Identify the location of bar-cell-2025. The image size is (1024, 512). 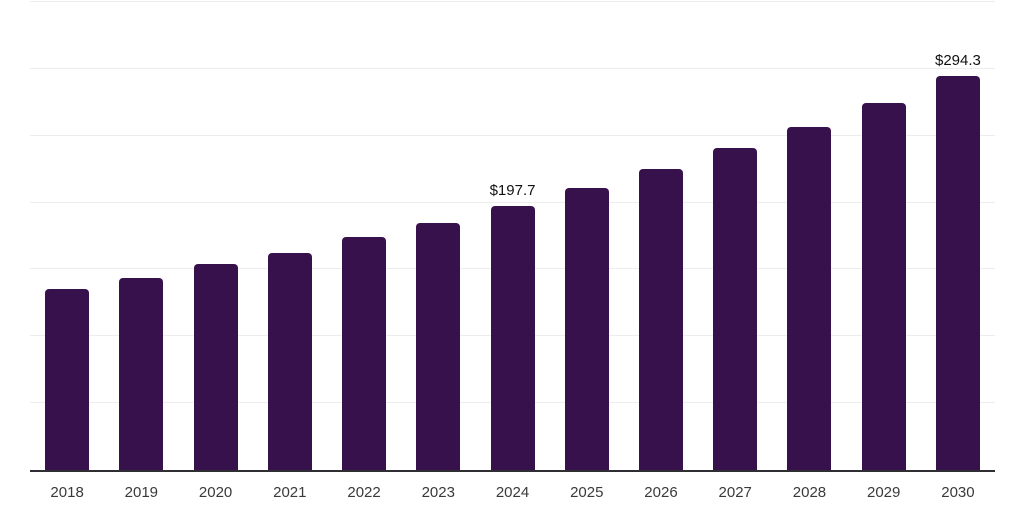
(587, 235).